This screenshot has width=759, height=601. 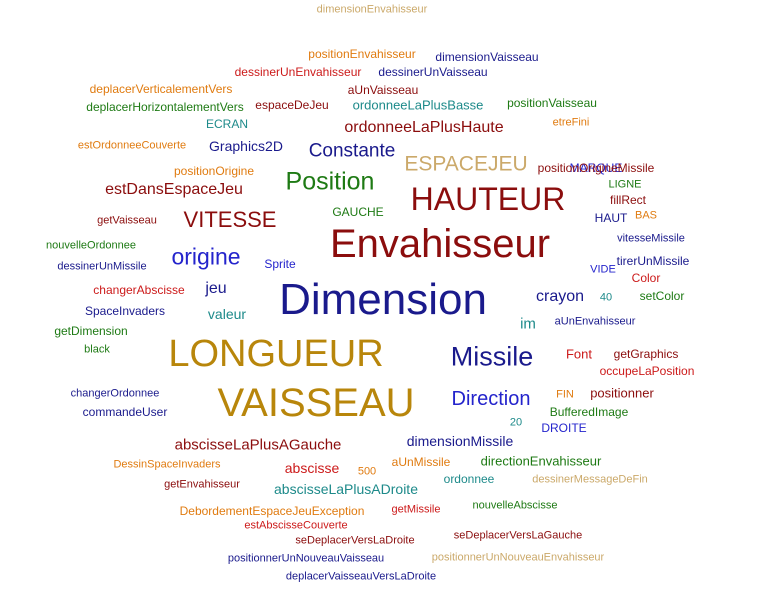 I want to click on word-abscisse: abscisse, so click(x=312, y=468).